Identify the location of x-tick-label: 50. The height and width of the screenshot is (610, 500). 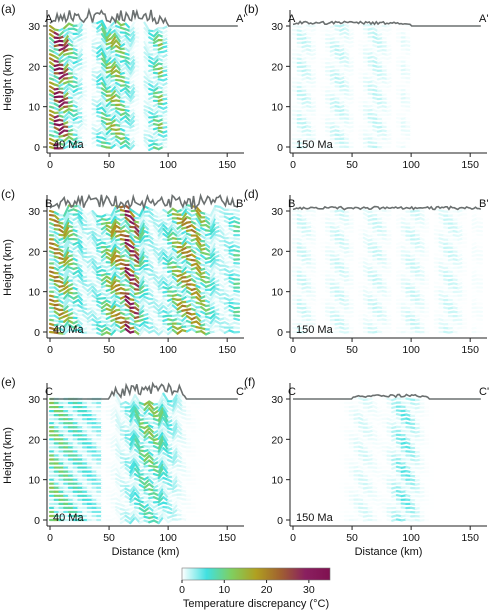
(352, 165).